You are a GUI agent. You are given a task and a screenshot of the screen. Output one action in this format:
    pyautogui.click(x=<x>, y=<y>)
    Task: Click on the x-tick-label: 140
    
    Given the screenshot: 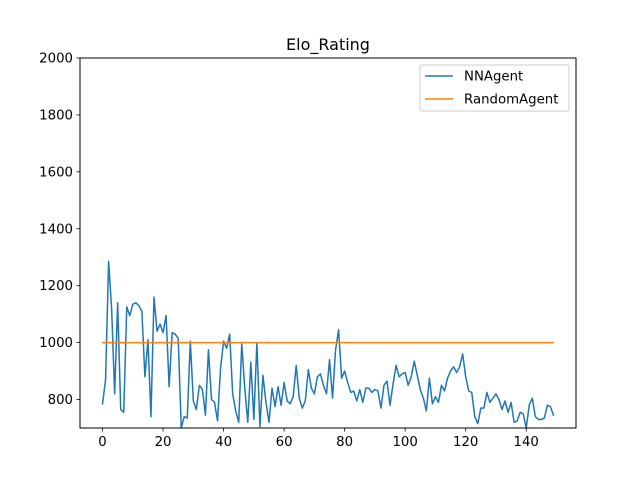 What is the action you would take?
    pyautogui.click(x=526, y=442)
    